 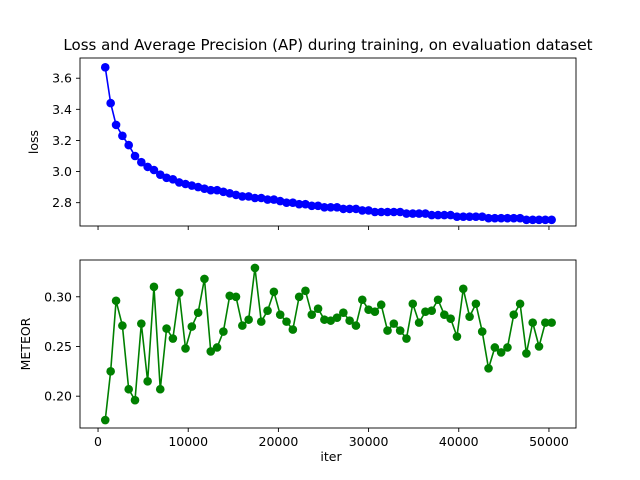 I want to click on x-tick-label: 10000, so click(x=188, y=441).